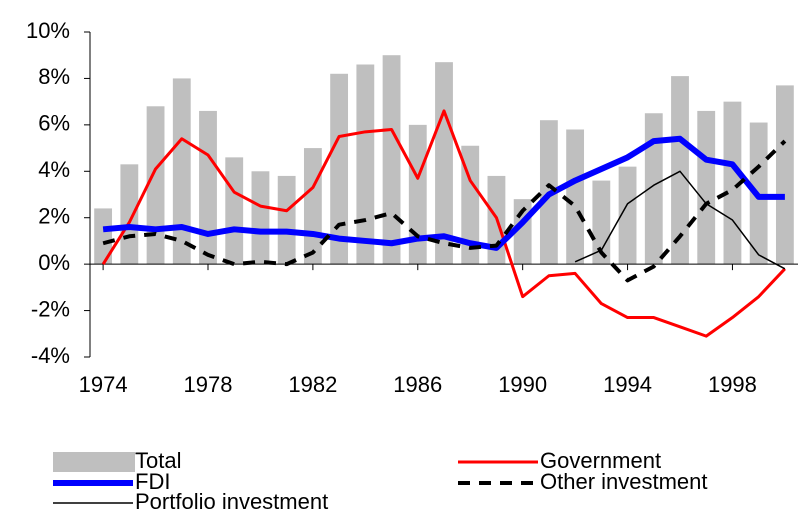 This screenshot has height=516, width=800. What do you see at coordinates (54, 76) in the screenshot?
I see `y-tick-label: 8%` at bounding box center [54, 76].